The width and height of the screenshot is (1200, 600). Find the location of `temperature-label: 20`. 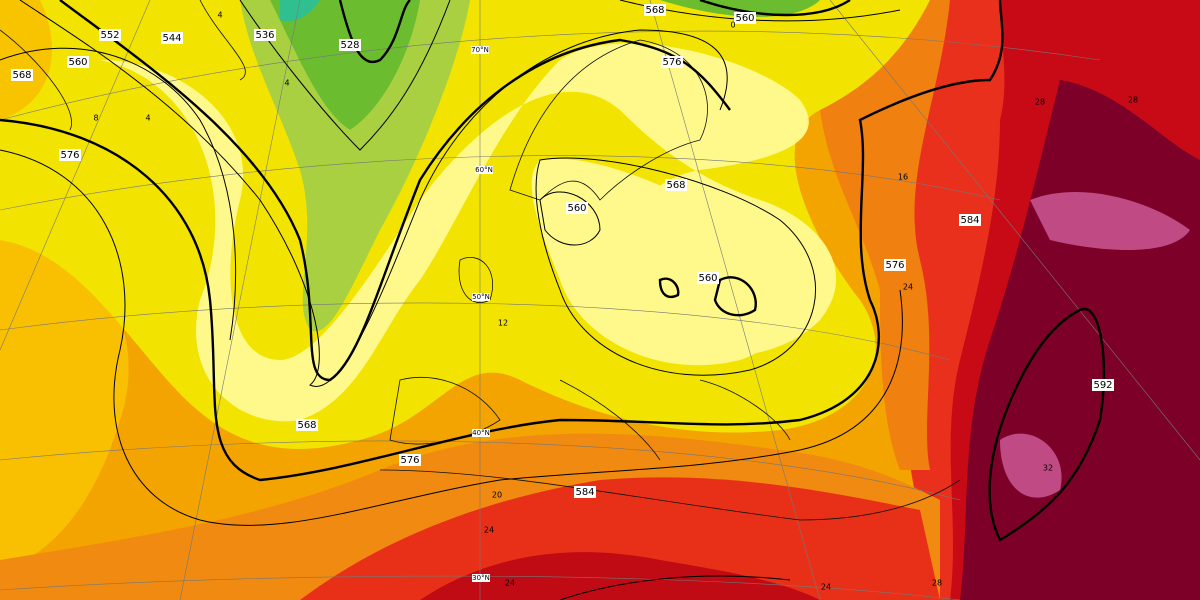

temperature-label: 20 is located at coordinates (497, 495).